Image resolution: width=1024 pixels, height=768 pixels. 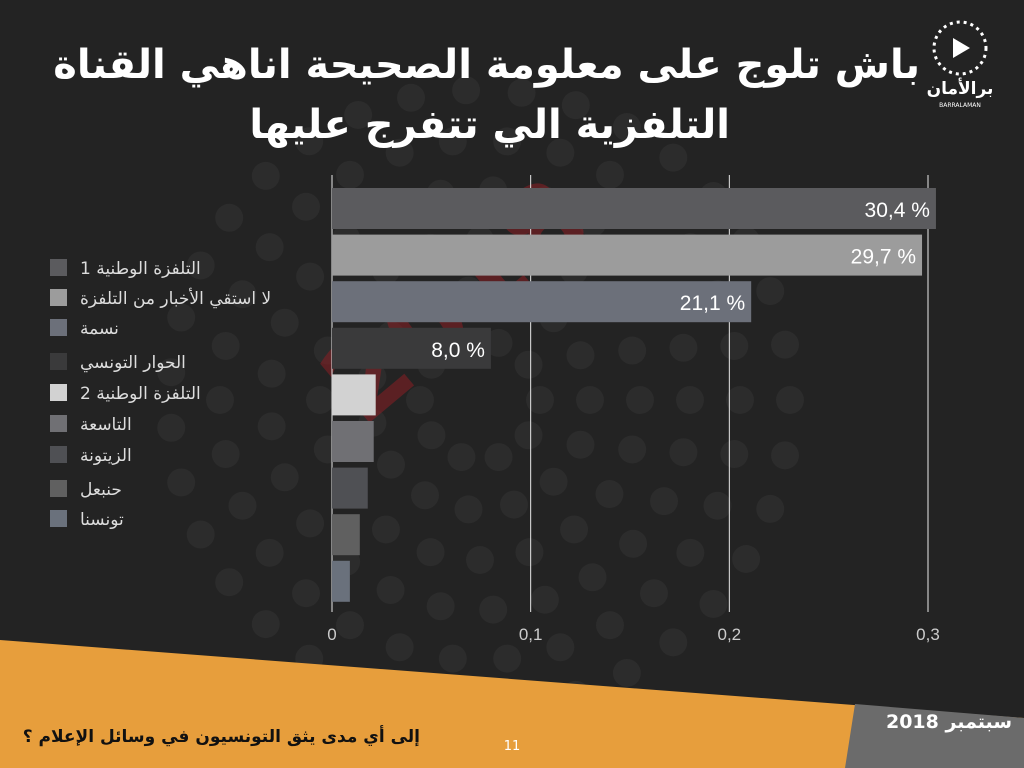 I want to click on value-label: 21,1 %, so click(x=712, y=303).